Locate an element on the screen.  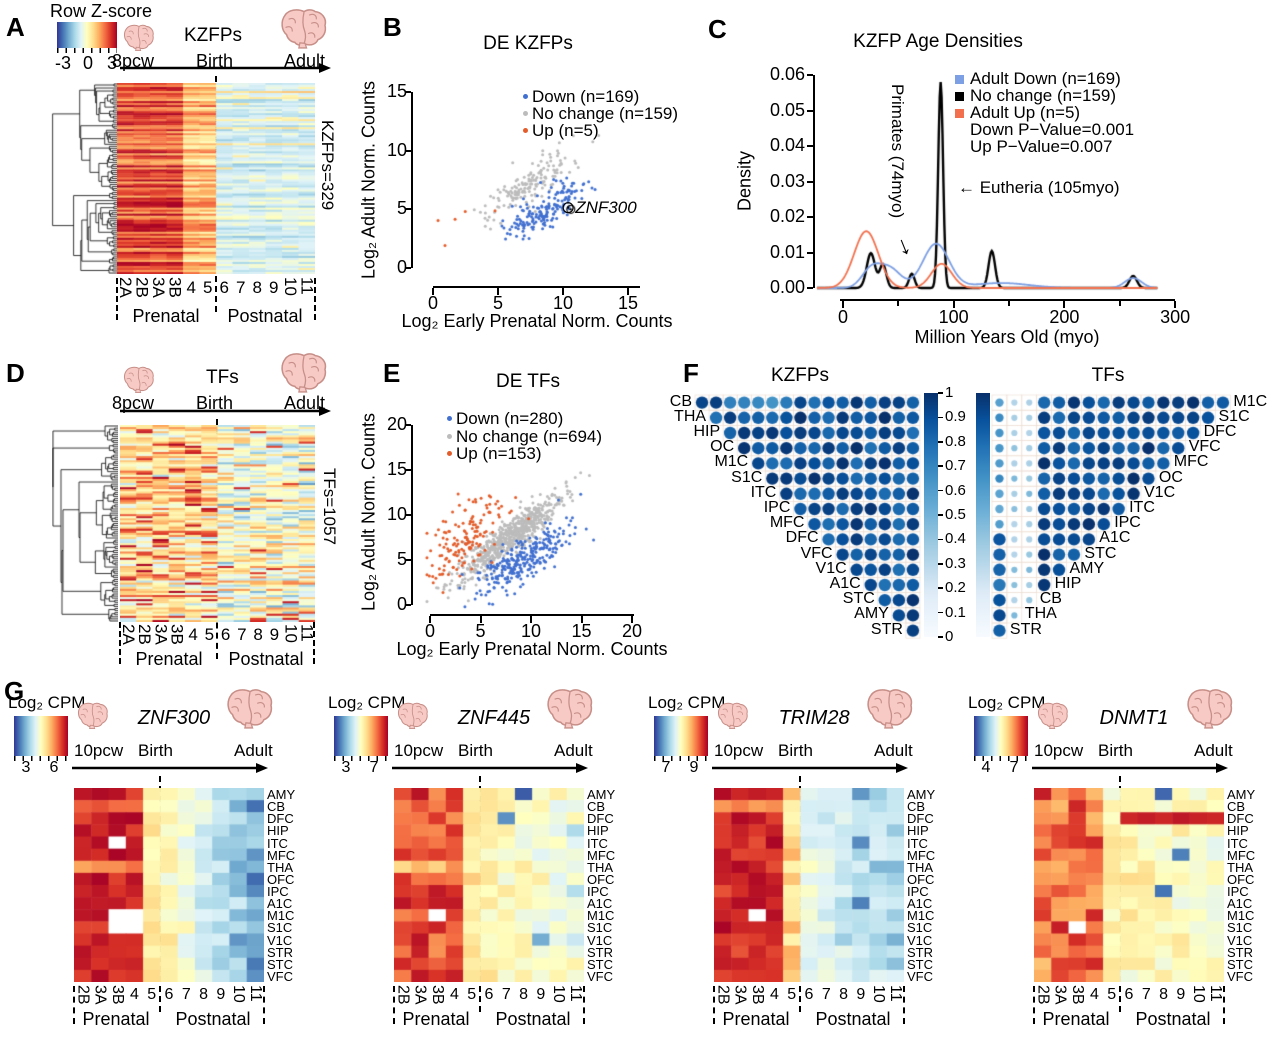
g-region-TRIM28-THA: THA is located at coordinates (920, 867).